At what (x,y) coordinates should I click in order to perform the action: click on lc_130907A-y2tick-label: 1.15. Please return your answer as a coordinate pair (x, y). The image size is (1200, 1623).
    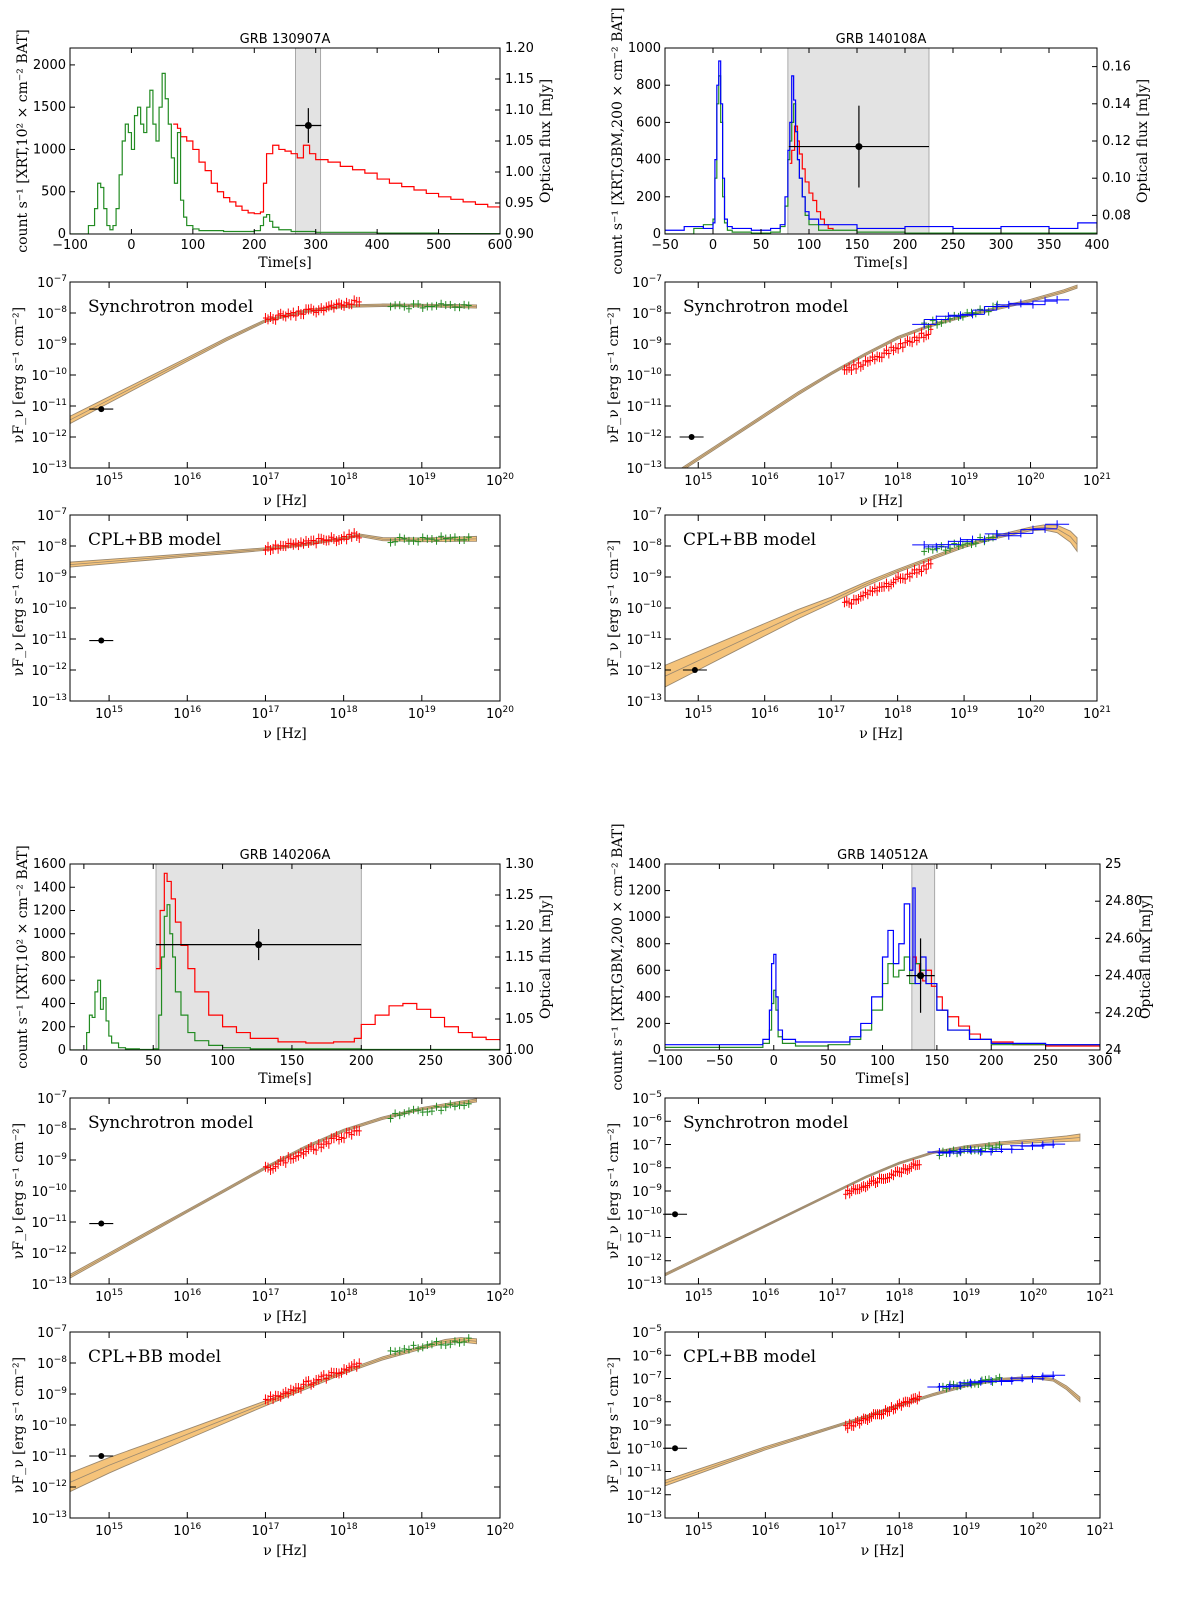
    Looking at the image, I should click on (519, 79).